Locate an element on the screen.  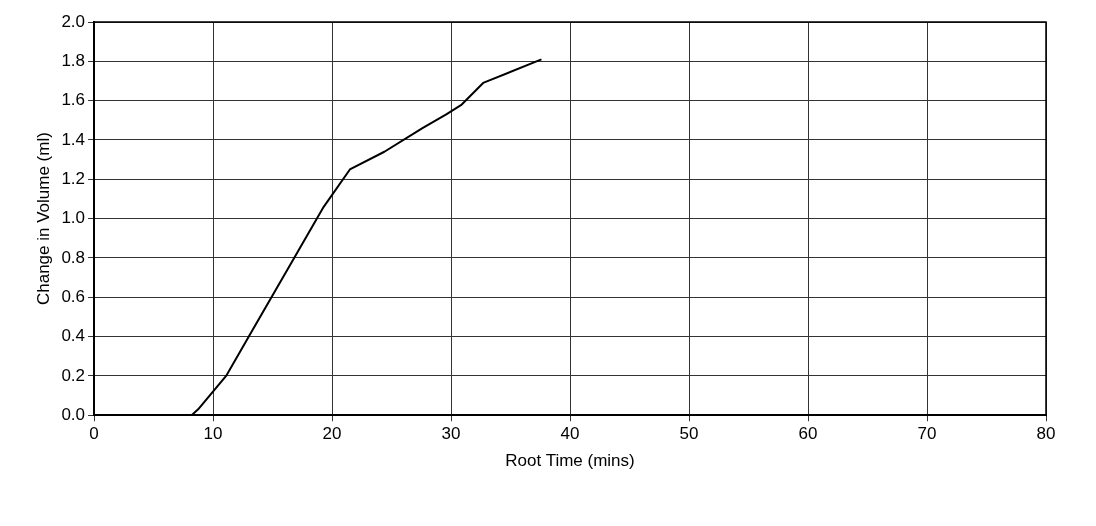
y-tick-label: 1.0 is located at coordinates (73, 218).